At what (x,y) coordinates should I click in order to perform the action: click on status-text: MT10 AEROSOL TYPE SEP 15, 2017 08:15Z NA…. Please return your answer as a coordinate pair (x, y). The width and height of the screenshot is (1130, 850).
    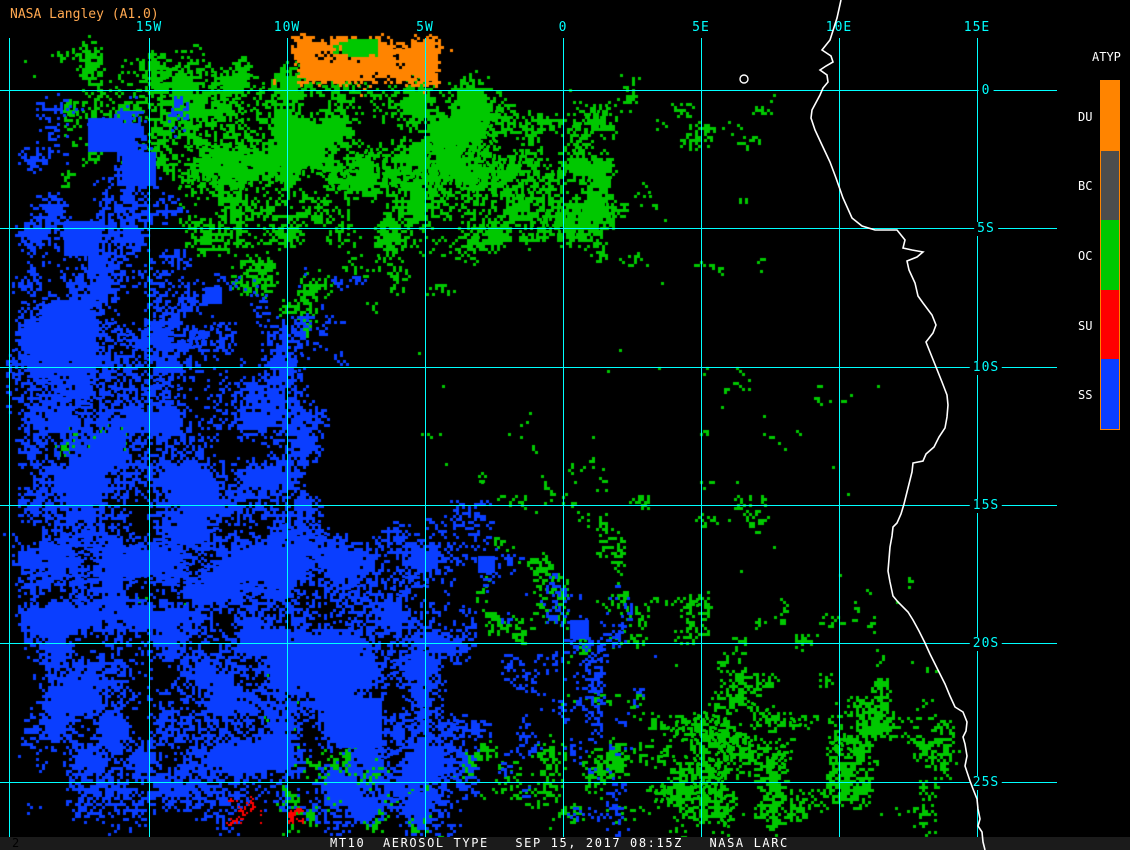
    Looking at the image, I should click on (559, 843).